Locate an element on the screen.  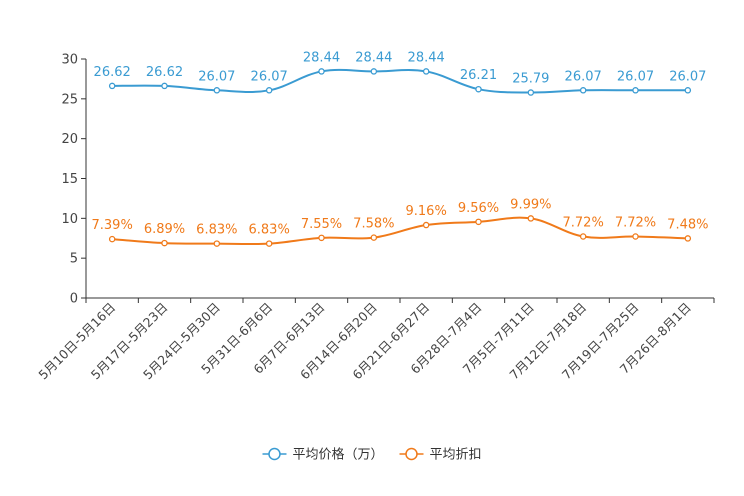
series-1-data-label: 9.16% is located at coordinates (426, 211).